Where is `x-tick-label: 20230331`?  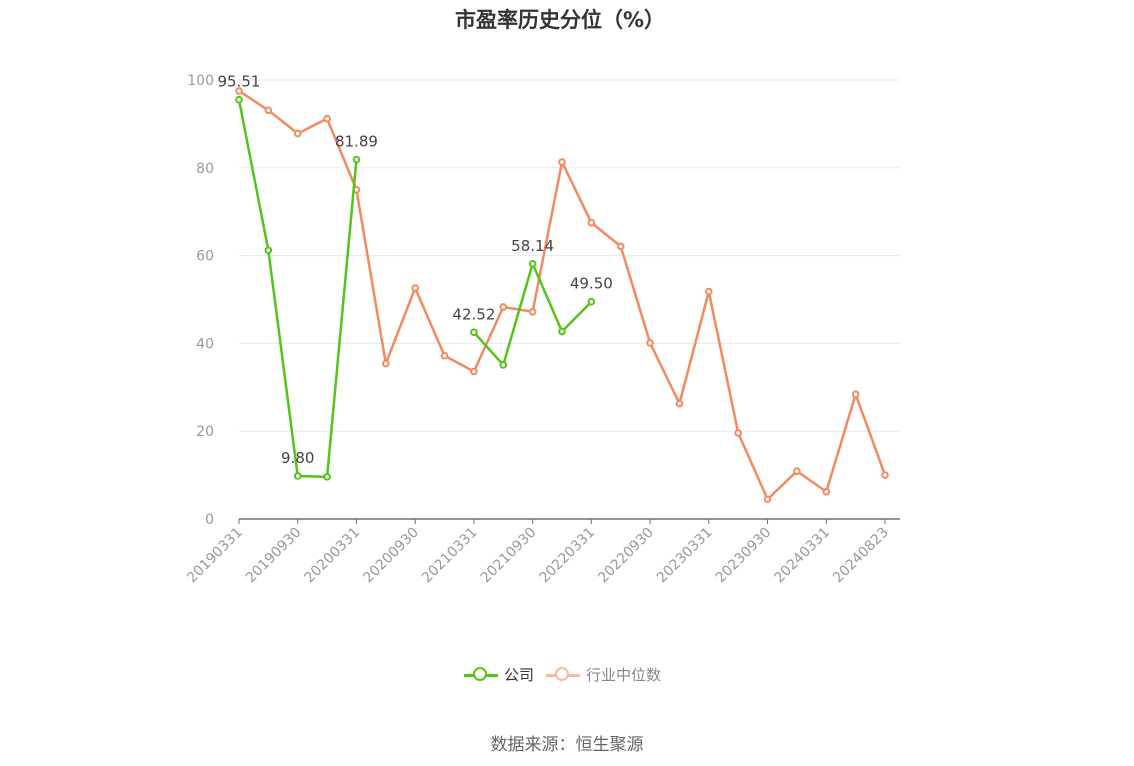
x-tick-label: 20230331 is located at coordinates (685, 556).